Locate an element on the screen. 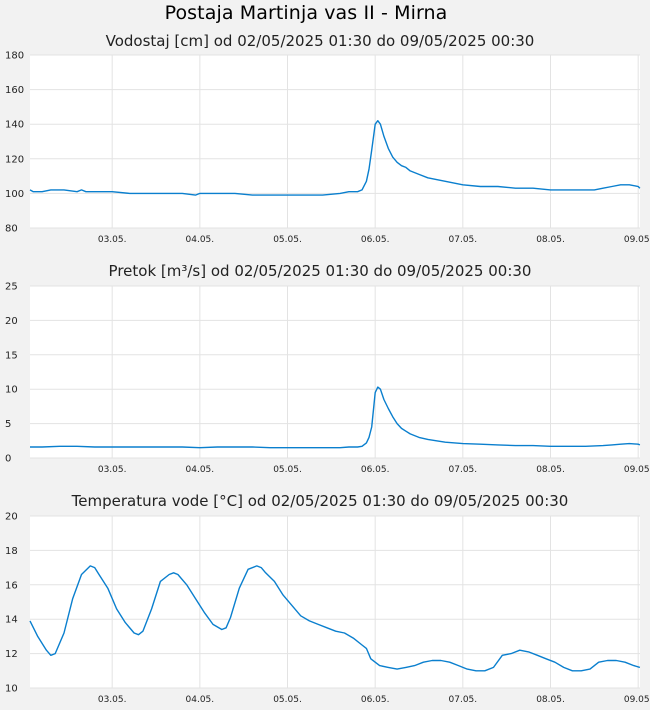 The image size is (650, 710). y-tick-label: 100 is located at coordinates (14, 194).